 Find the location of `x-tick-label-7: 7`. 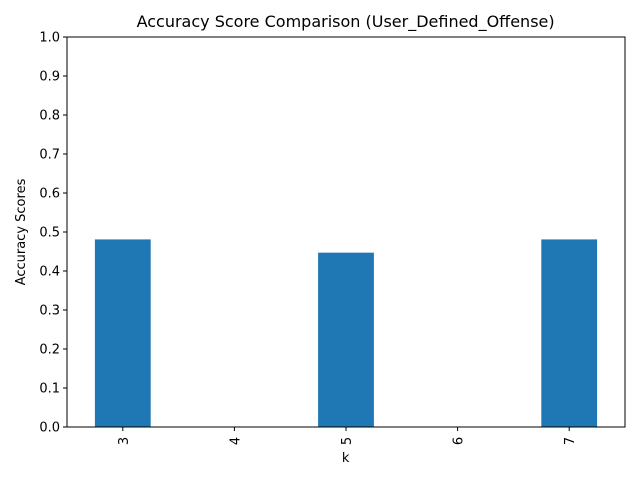

x-tick-label-7: 7 is located at coordinates (570, 441).